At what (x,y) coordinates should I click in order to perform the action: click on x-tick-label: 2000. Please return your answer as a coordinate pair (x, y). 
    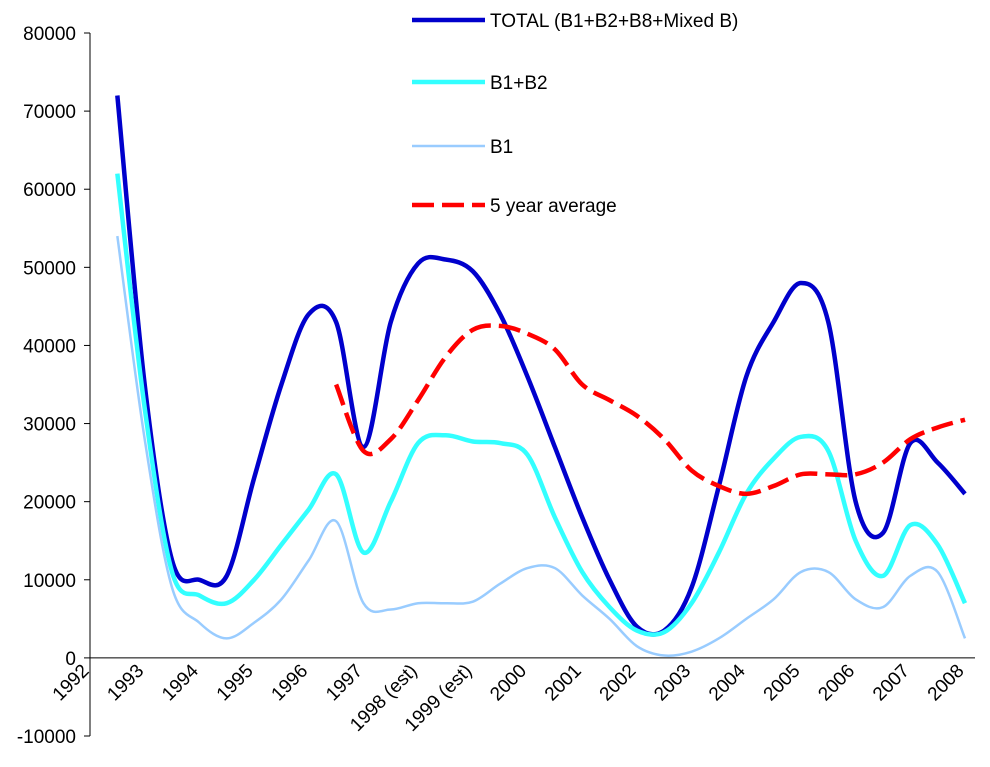
    Looking at the image, I should click on (508, 683).